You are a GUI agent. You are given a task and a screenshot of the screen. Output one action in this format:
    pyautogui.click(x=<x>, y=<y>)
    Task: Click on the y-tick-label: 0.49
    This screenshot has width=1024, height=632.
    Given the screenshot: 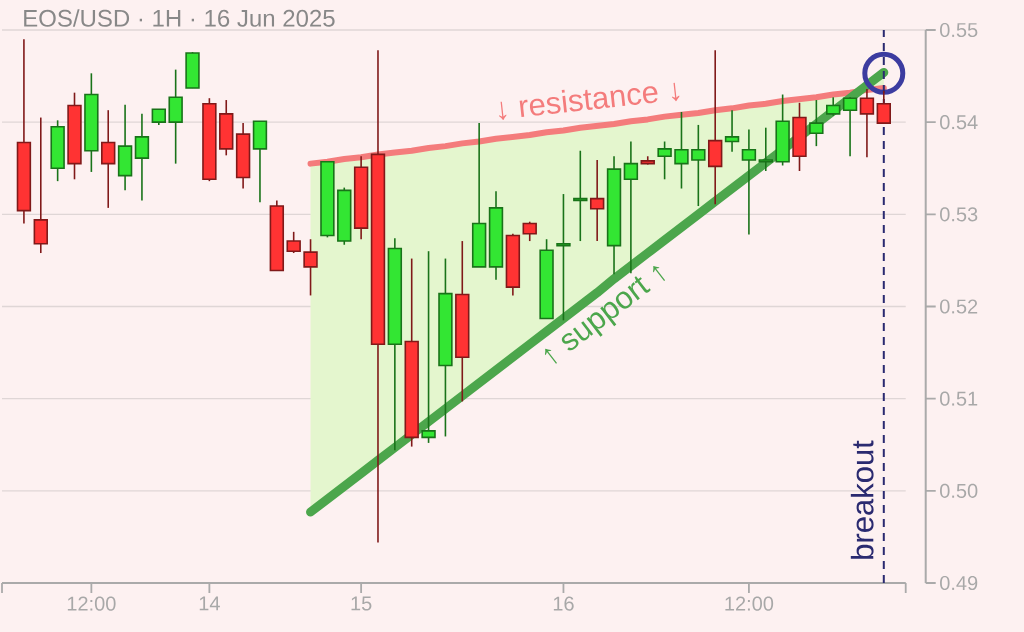 What is the action you would take?
    pyautogui.click(x=959, y=583)
    